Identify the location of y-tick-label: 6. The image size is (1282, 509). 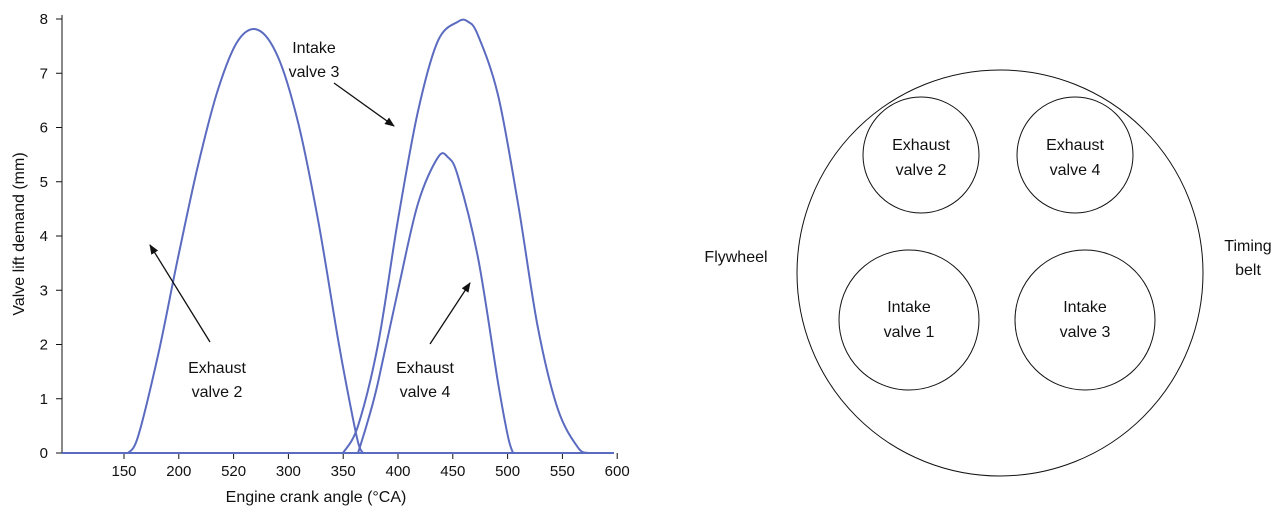
(44, 128).